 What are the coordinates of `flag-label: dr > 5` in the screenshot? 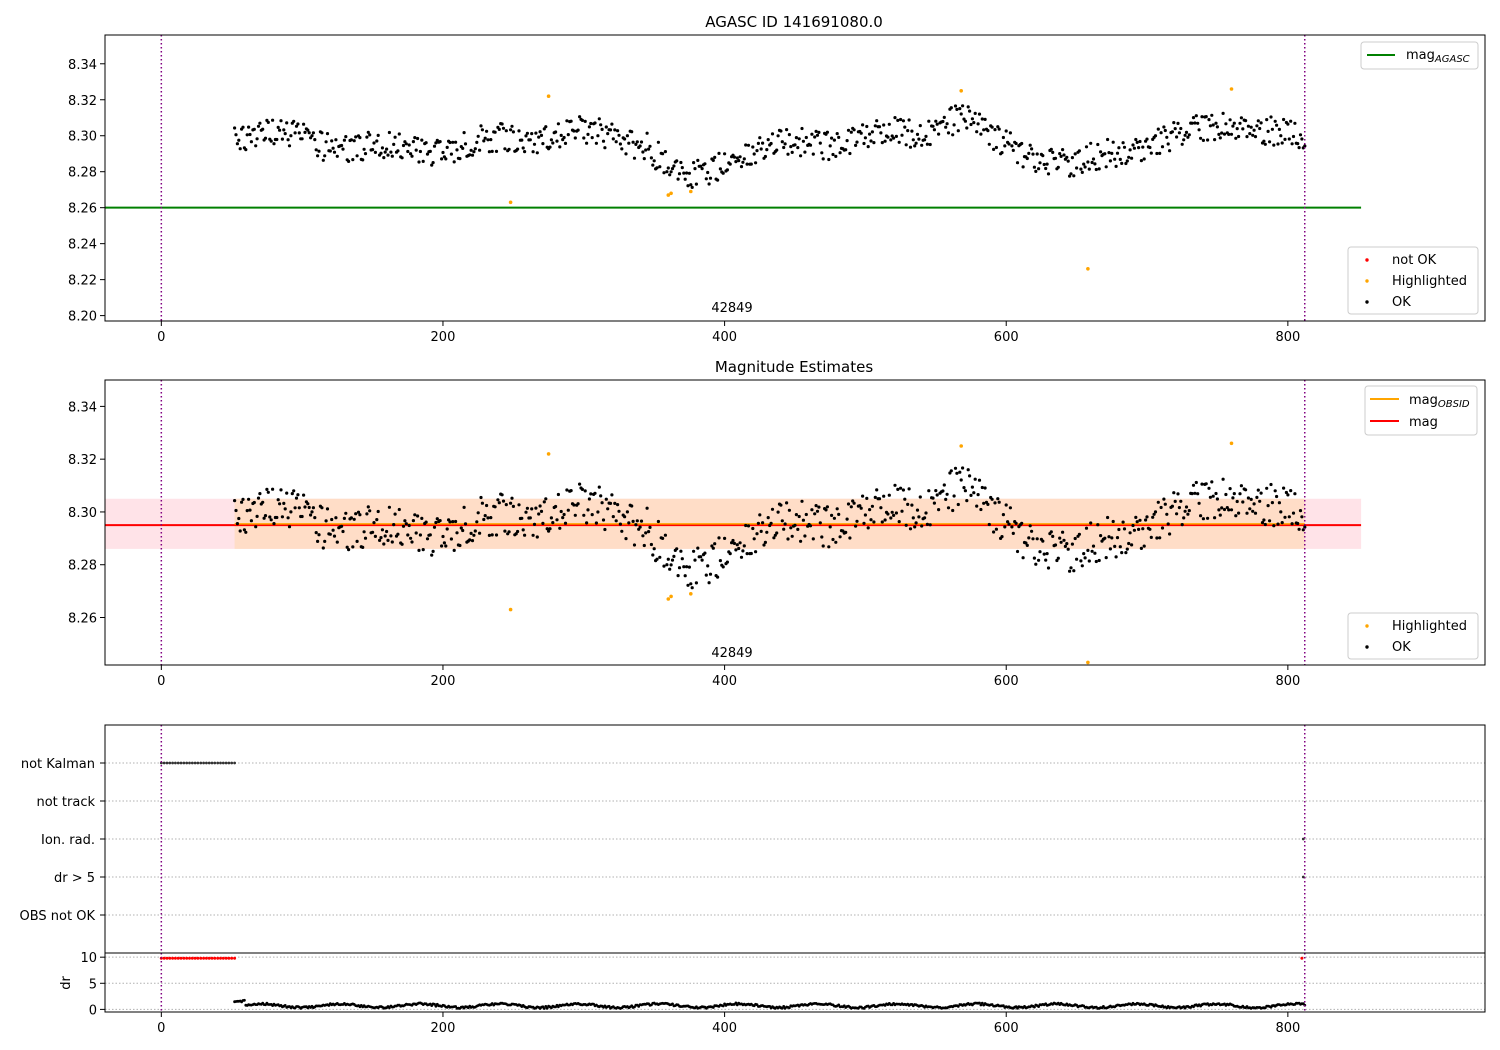 It's located at (74, 878).